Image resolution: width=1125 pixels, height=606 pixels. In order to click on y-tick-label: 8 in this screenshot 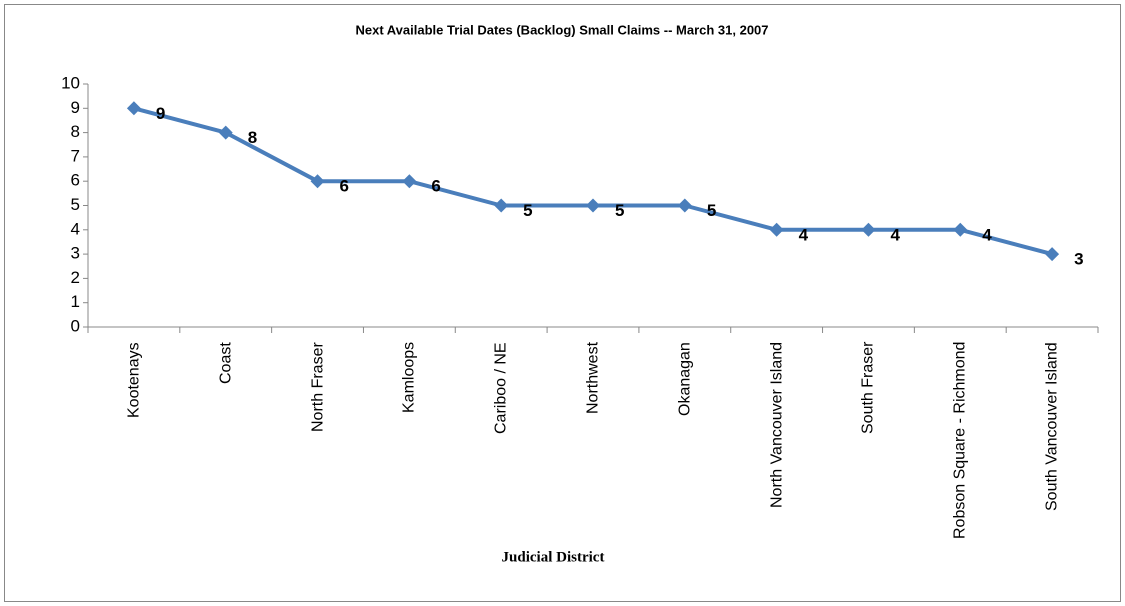, I will do `click(75, 131)`.